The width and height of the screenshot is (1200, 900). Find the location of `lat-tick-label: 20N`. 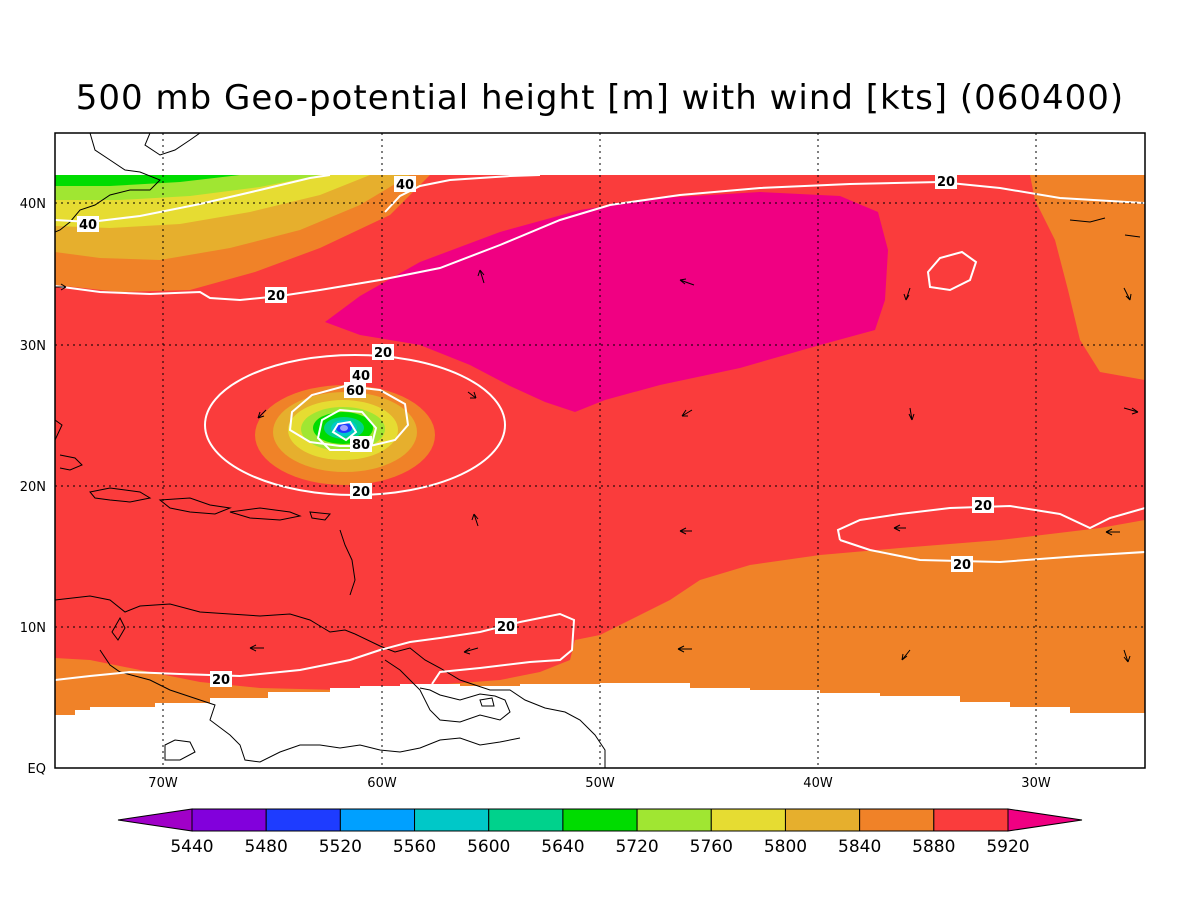

lat-tick-label: 20N is located at coordinates (33, 487).